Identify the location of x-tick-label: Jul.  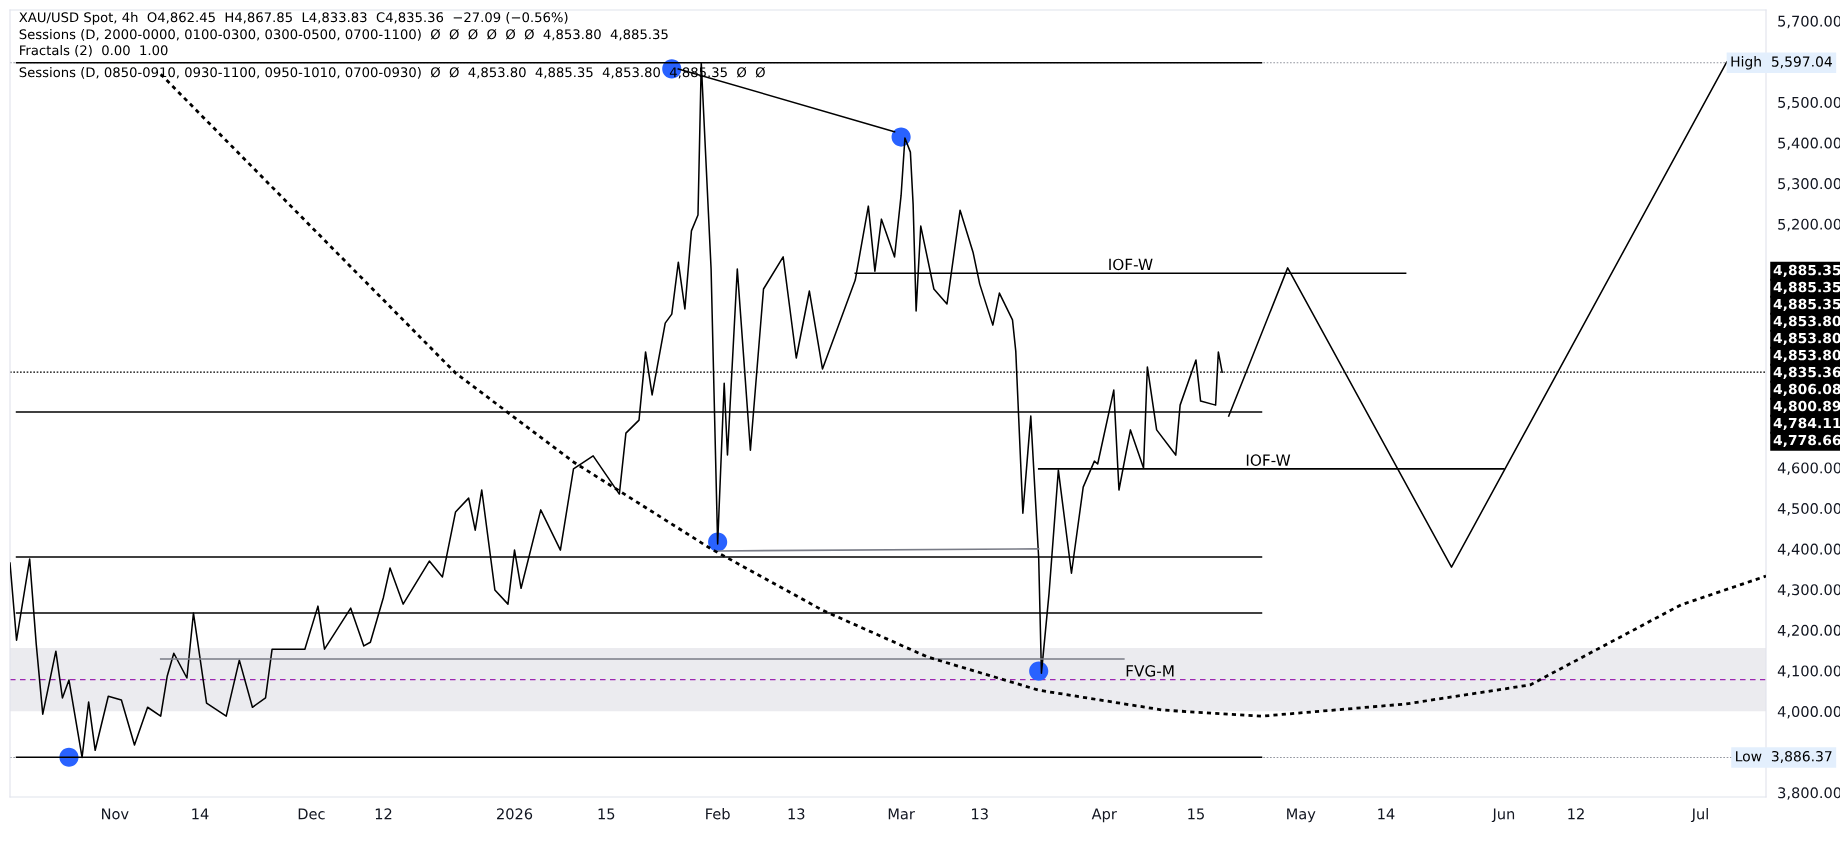
(1699, 815).